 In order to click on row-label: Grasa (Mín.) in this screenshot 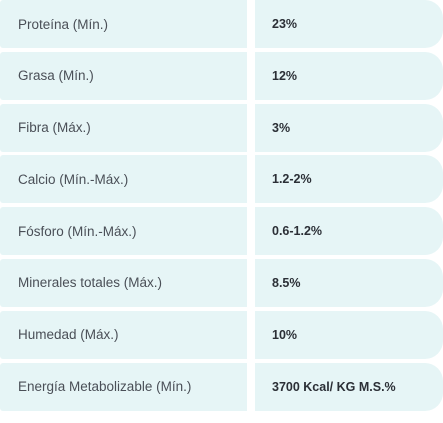, I will do `click(123, 75)`.